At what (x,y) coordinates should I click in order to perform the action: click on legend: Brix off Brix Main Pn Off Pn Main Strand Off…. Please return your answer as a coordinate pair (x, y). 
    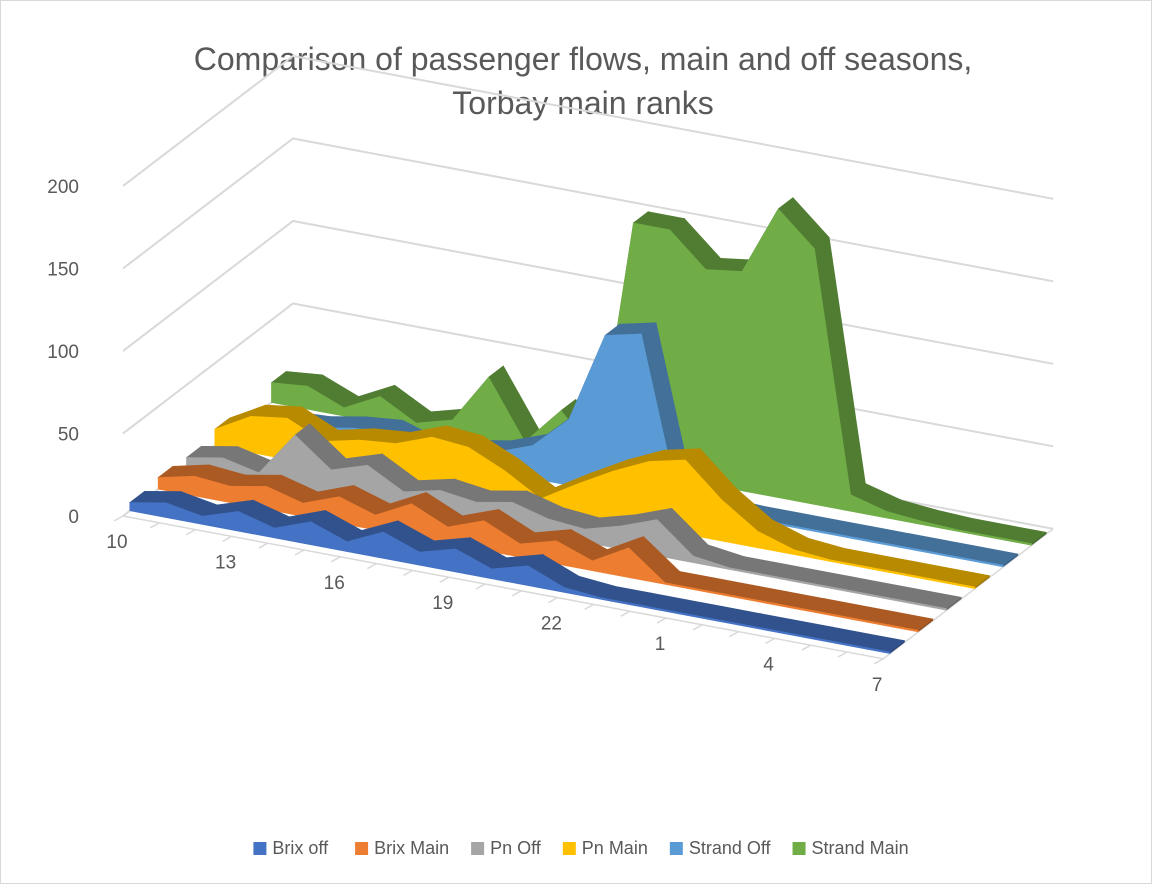
    Looking at the image, I should click on (581, 848).